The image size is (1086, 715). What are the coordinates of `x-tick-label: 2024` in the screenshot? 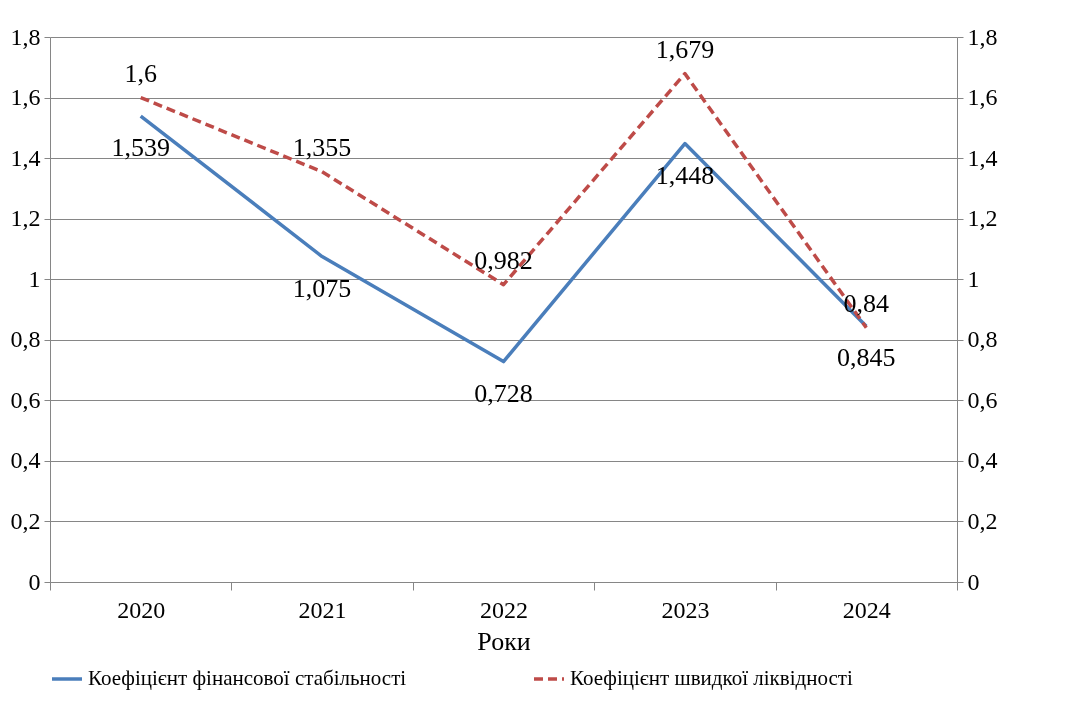 It's located at (866, 609).